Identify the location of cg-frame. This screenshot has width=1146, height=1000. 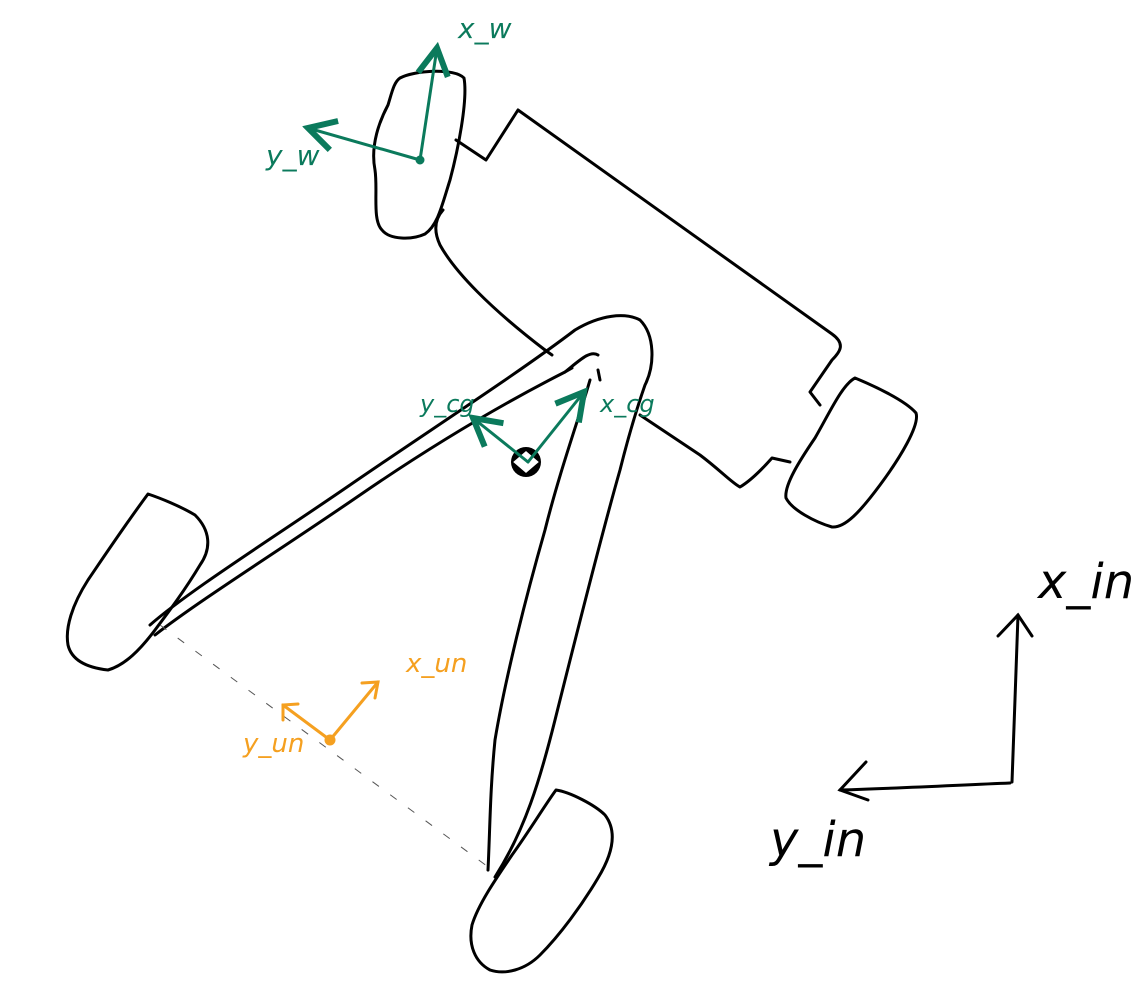
(528, 428).